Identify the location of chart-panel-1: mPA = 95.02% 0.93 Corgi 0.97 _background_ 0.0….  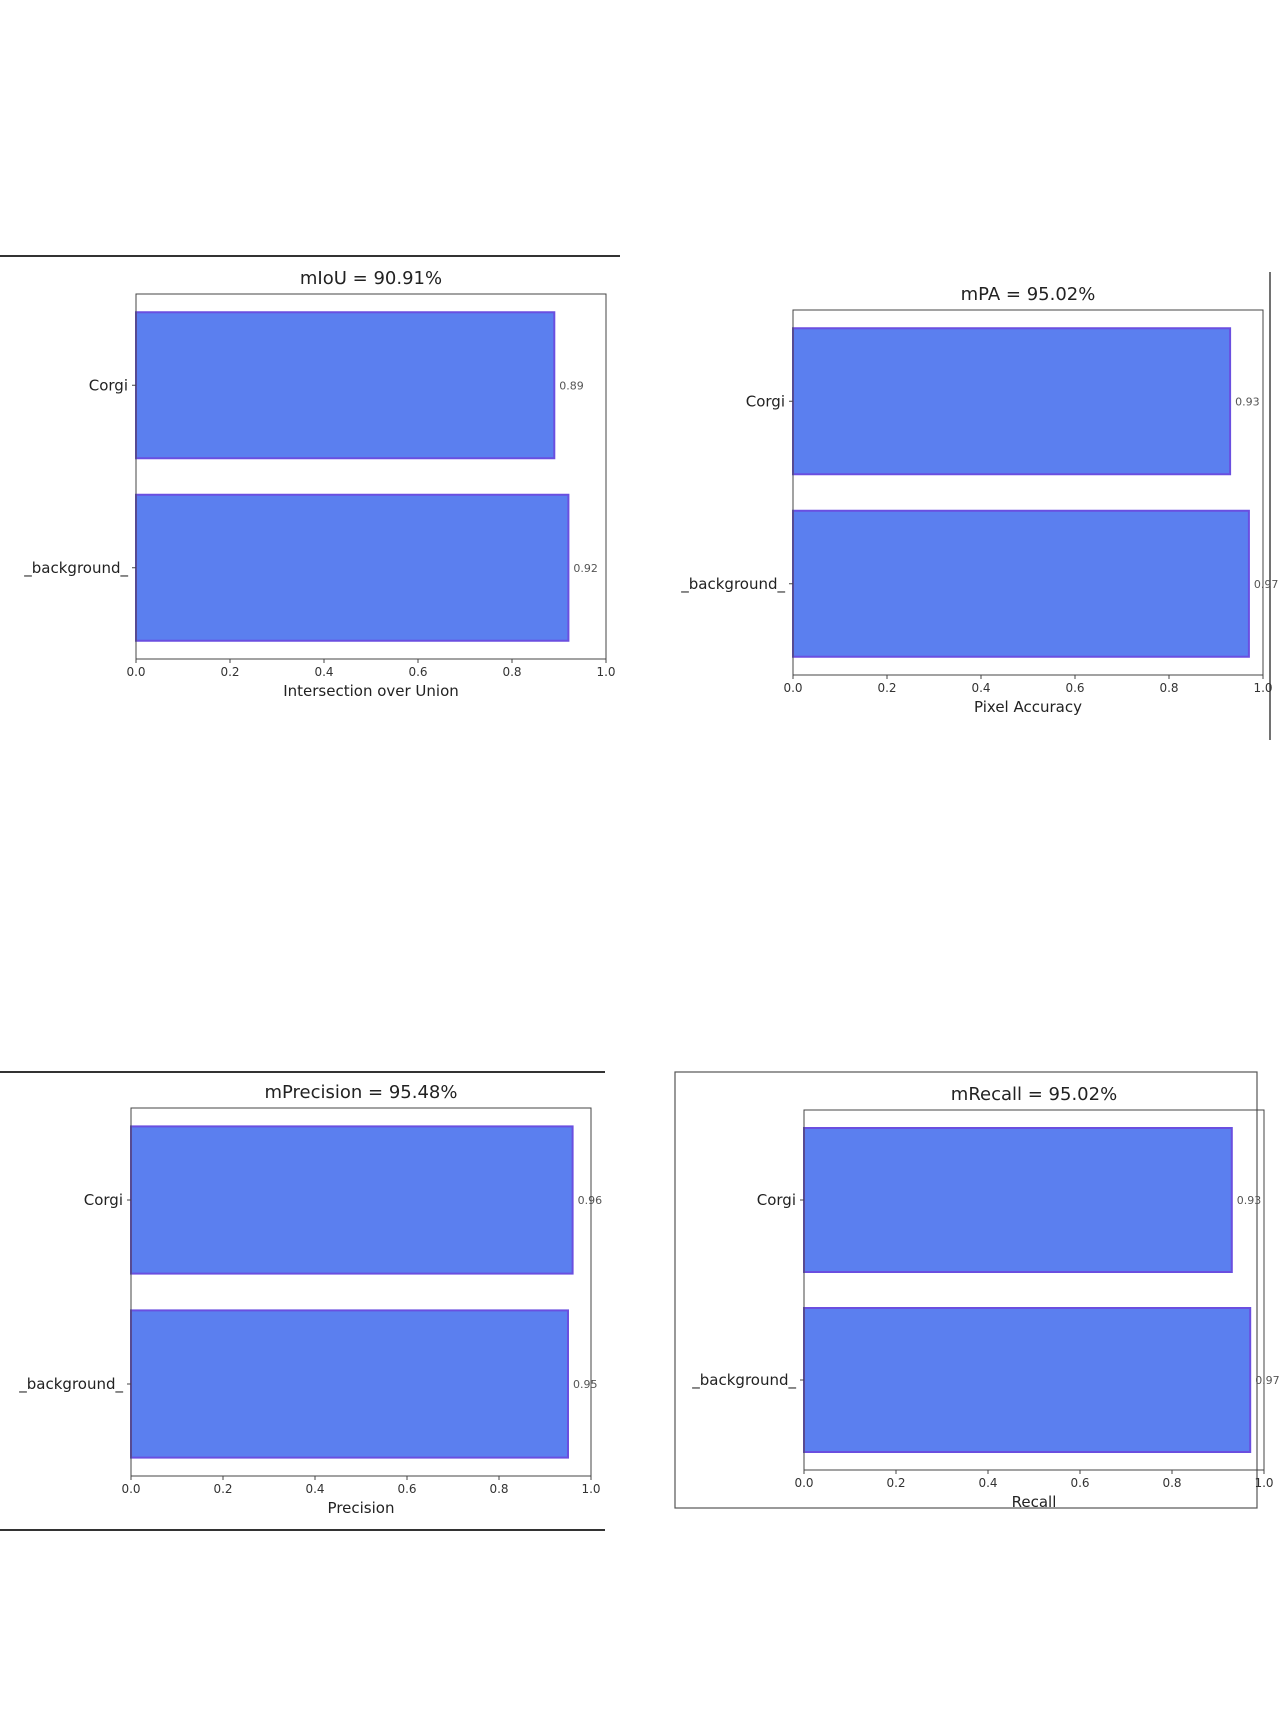
(979, 506).